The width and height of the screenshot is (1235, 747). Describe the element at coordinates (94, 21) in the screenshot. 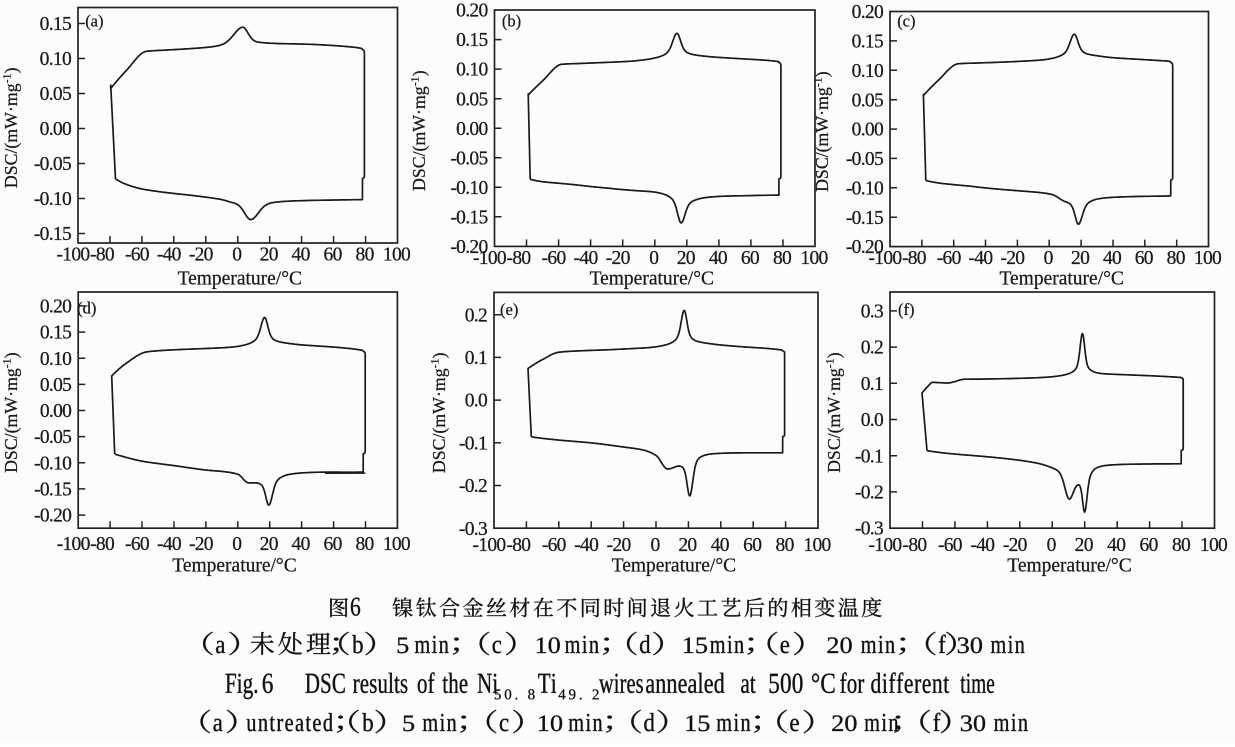

I see `svg-text: (a)` at that location.